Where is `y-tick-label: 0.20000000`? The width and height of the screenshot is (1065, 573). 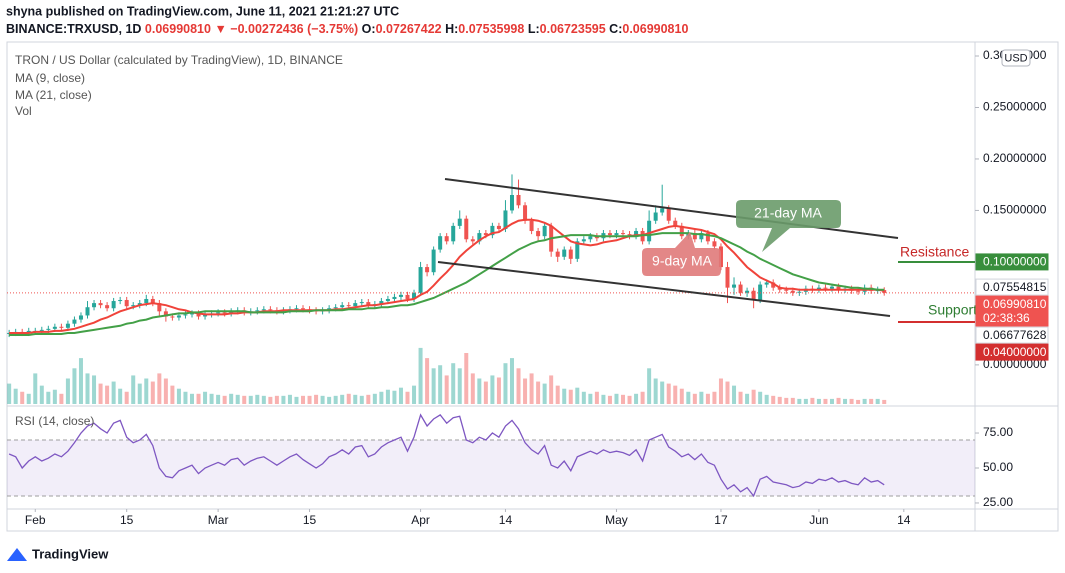 y-tick-label: 0.20000000 is located at coordinates (1015, 158).